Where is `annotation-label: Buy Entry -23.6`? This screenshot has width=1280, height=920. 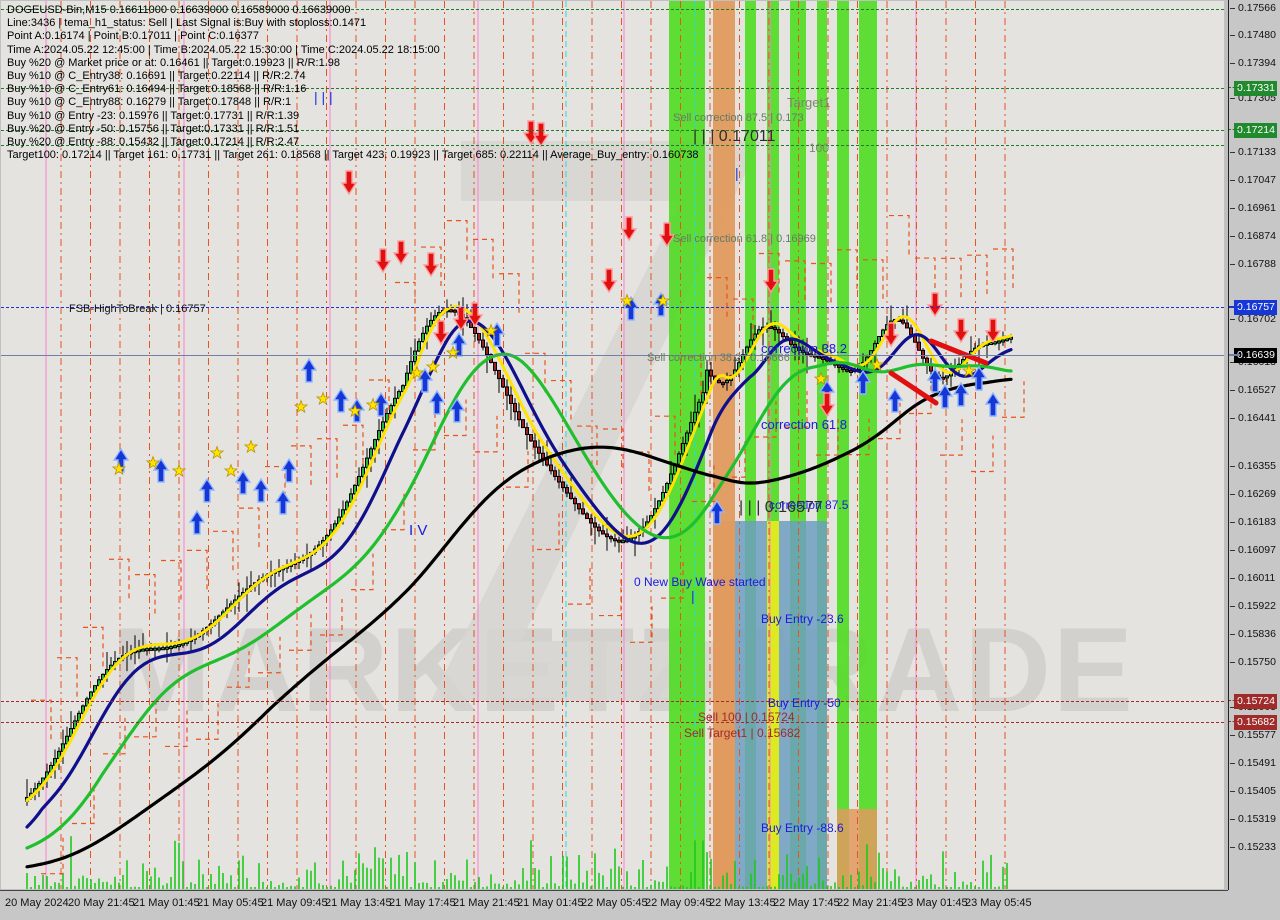 annotation-label: Buy Entry -23.6 is located at coordinates (802, 619).